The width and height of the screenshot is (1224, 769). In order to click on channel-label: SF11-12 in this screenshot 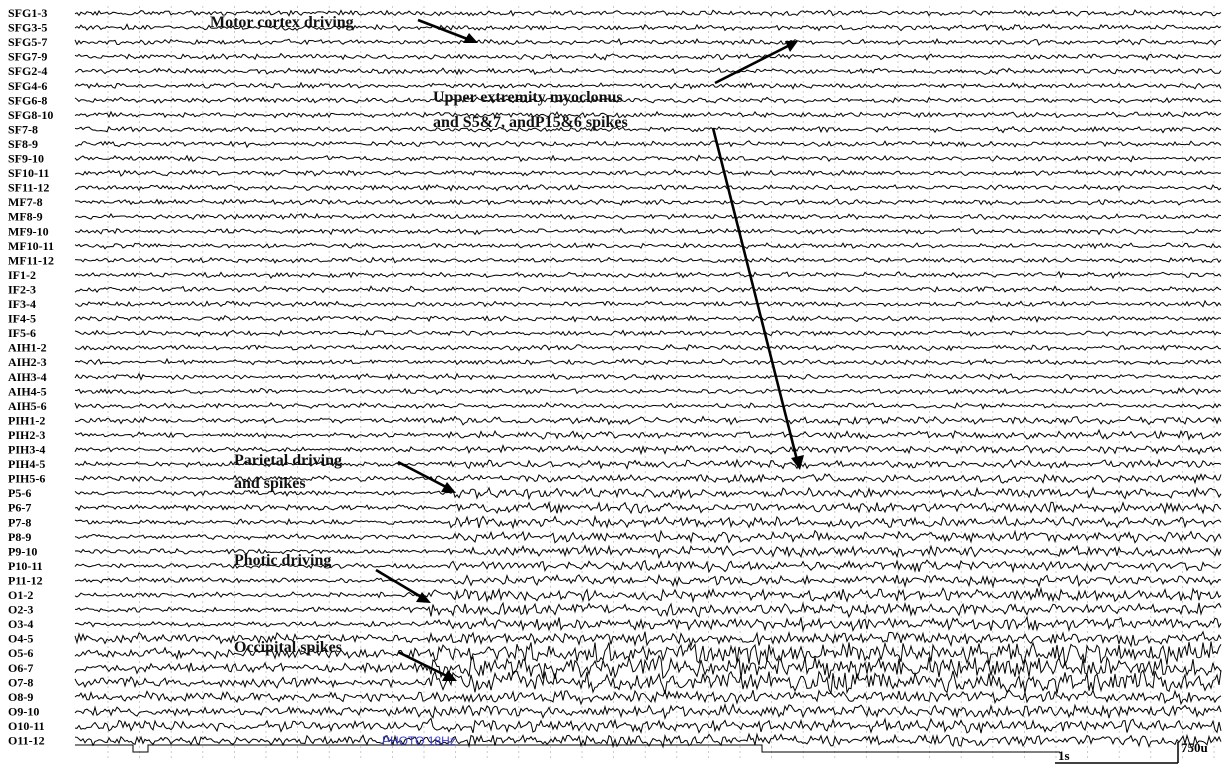, I will do `click(28, 188)`.